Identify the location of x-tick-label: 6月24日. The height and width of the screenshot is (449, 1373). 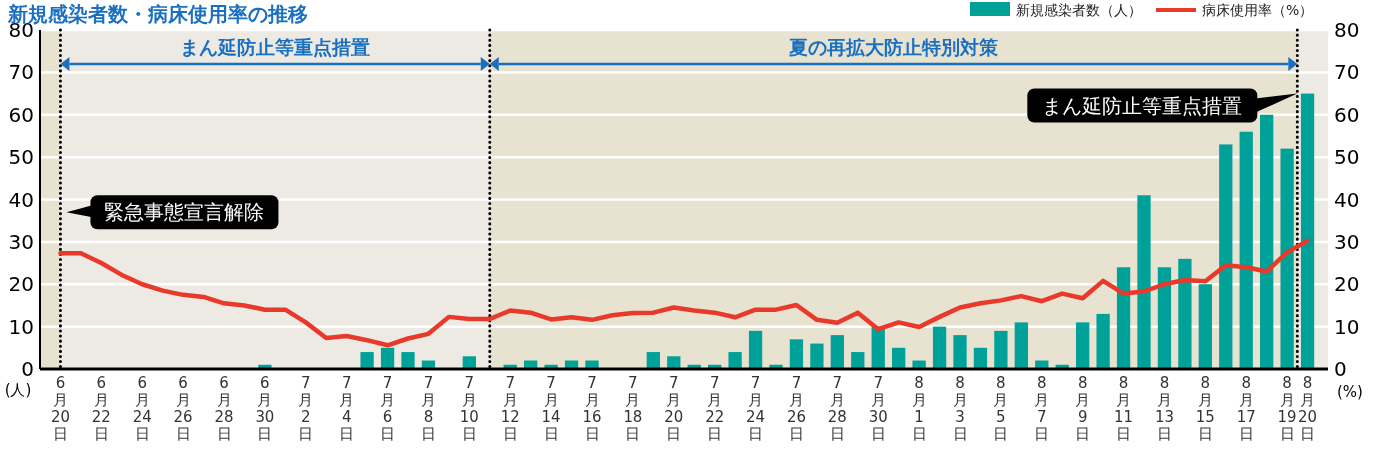
(142, 408).